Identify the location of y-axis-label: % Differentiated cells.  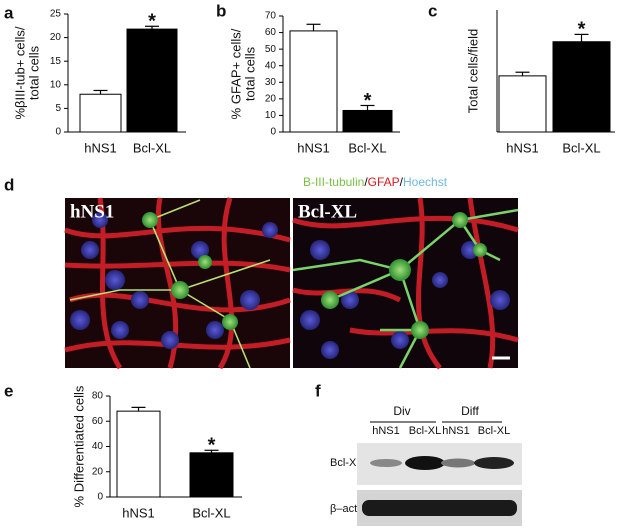
(78, 446).